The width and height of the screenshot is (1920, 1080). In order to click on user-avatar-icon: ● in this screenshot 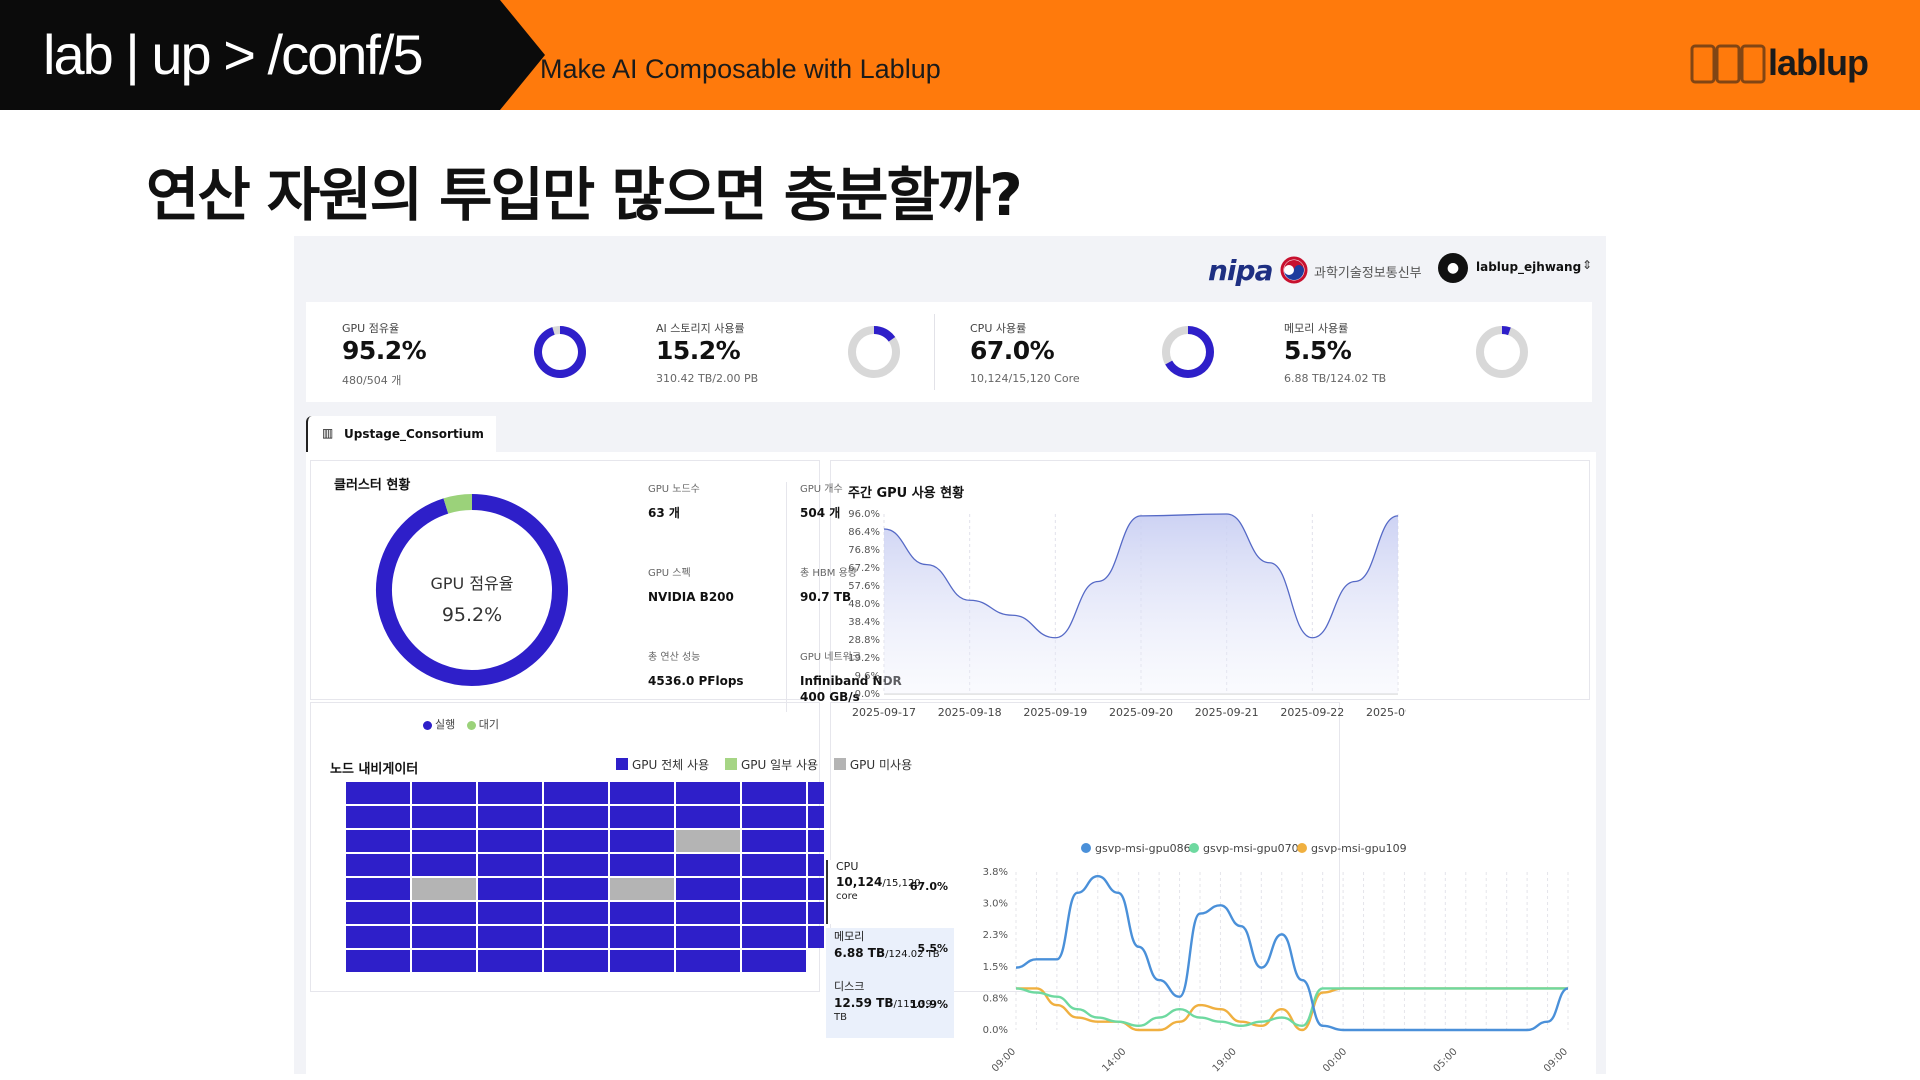, I will do `click(1453, 268)`.